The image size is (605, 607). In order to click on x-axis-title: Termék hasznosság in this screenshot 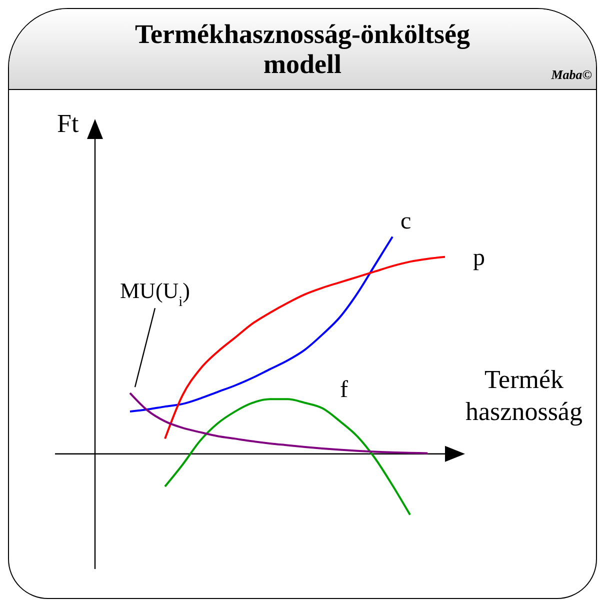, I will do `click(524, 396)`.